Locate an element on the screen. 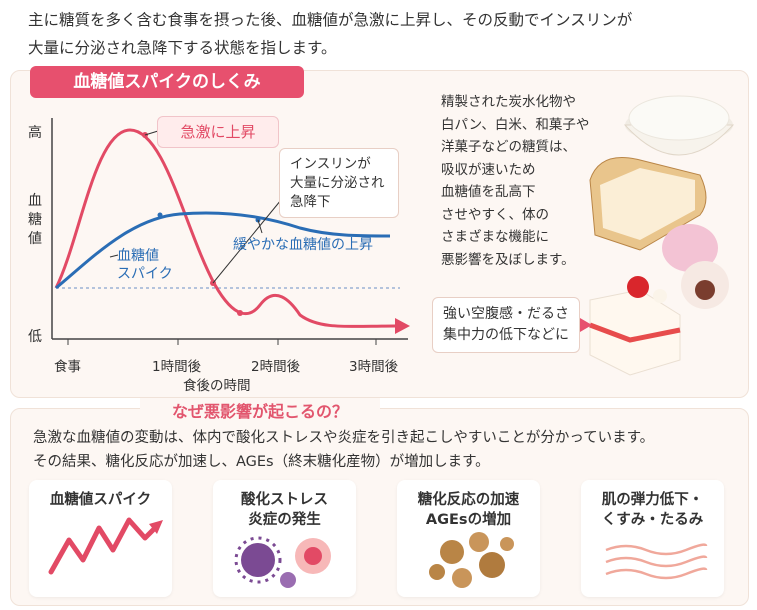  intro-line-1: 主に糖質を多く含む食事を摂った後、血糖値が急激に上昇し、その反動でインスリンが is located at coordinates (330, 20).